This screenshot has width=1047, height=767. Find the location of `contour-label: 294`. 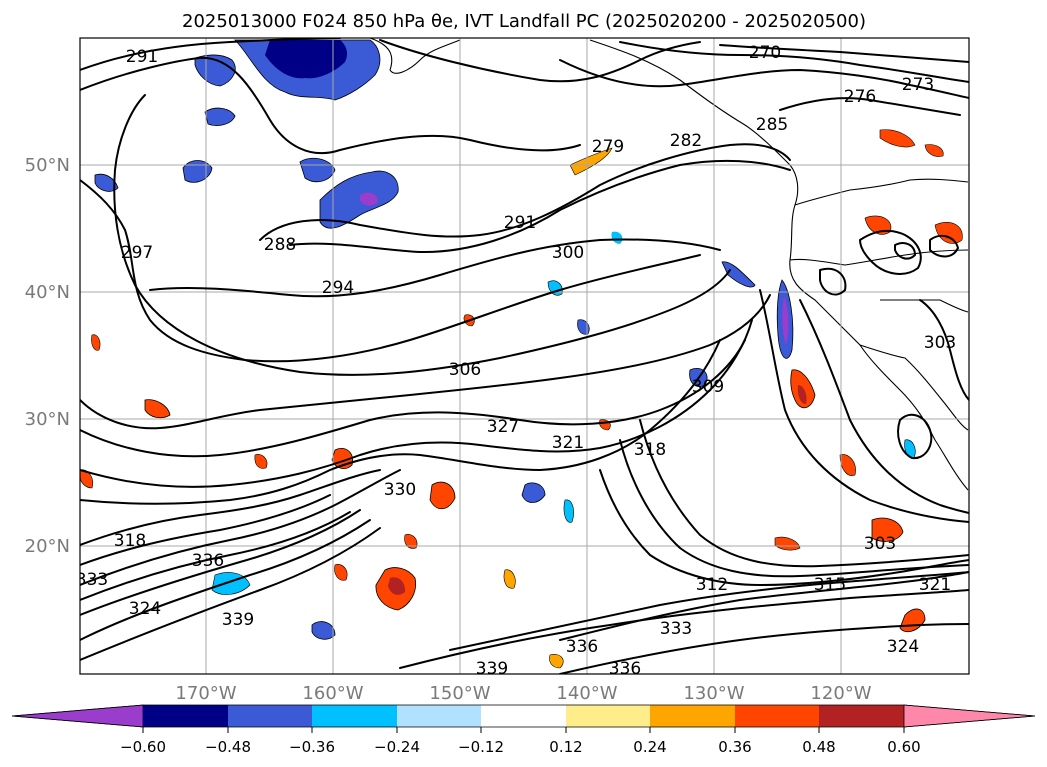

contour-label: 294 is located at coordinates (338, 288).